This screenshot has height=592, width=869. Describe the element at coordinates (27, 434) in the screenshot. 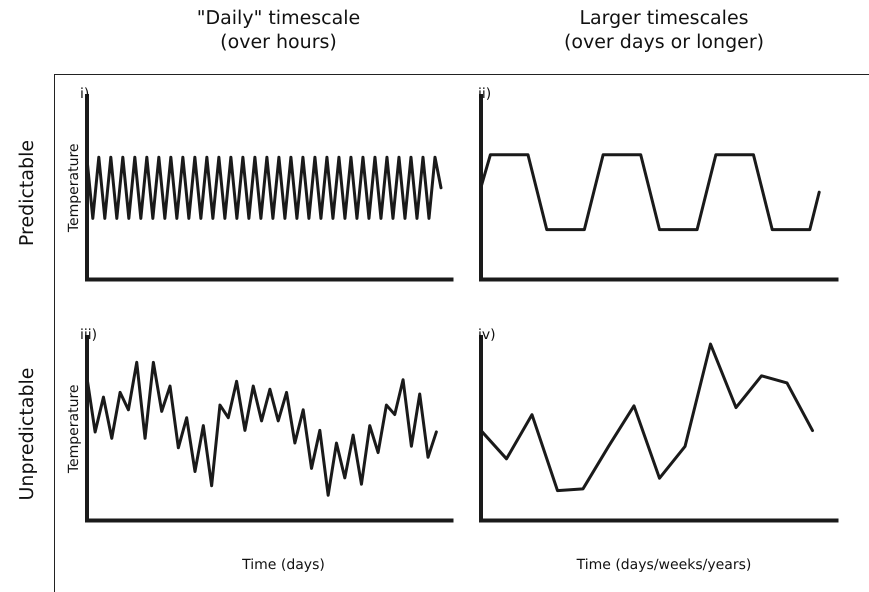

I see `text: Unpredictable` at that location.